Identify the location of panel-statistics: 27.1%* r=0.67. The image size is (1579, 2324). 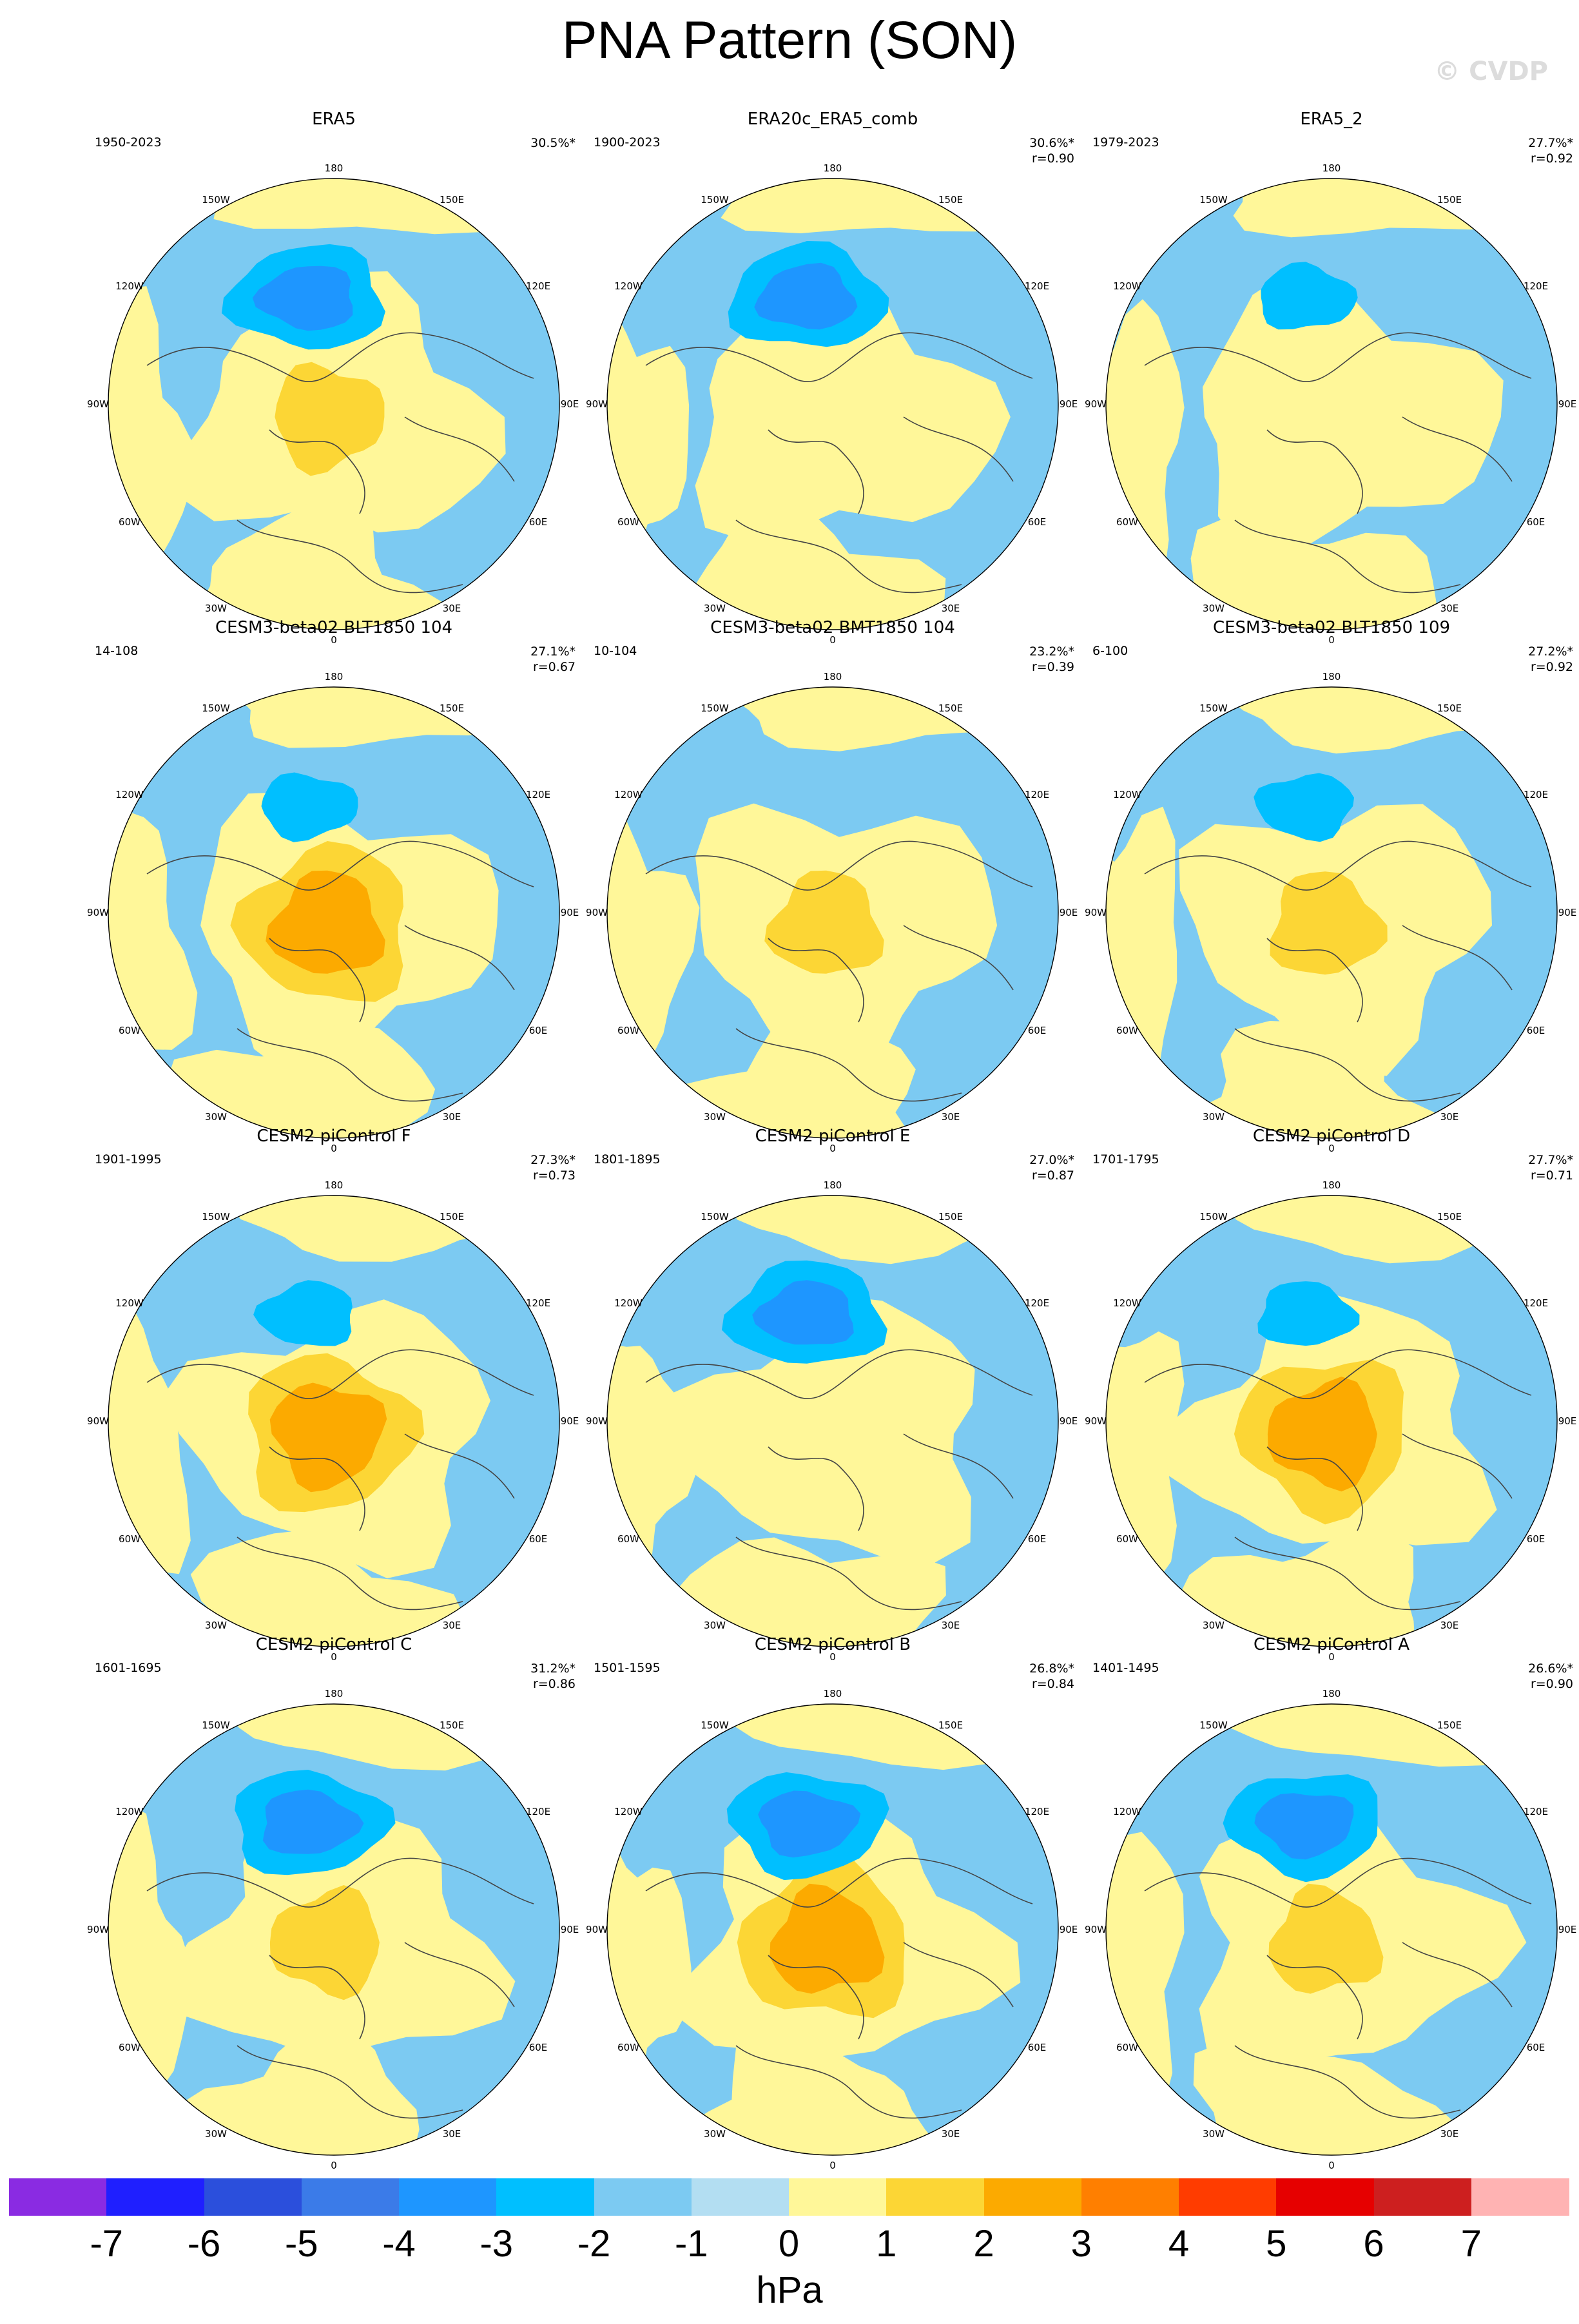
(553, 659).